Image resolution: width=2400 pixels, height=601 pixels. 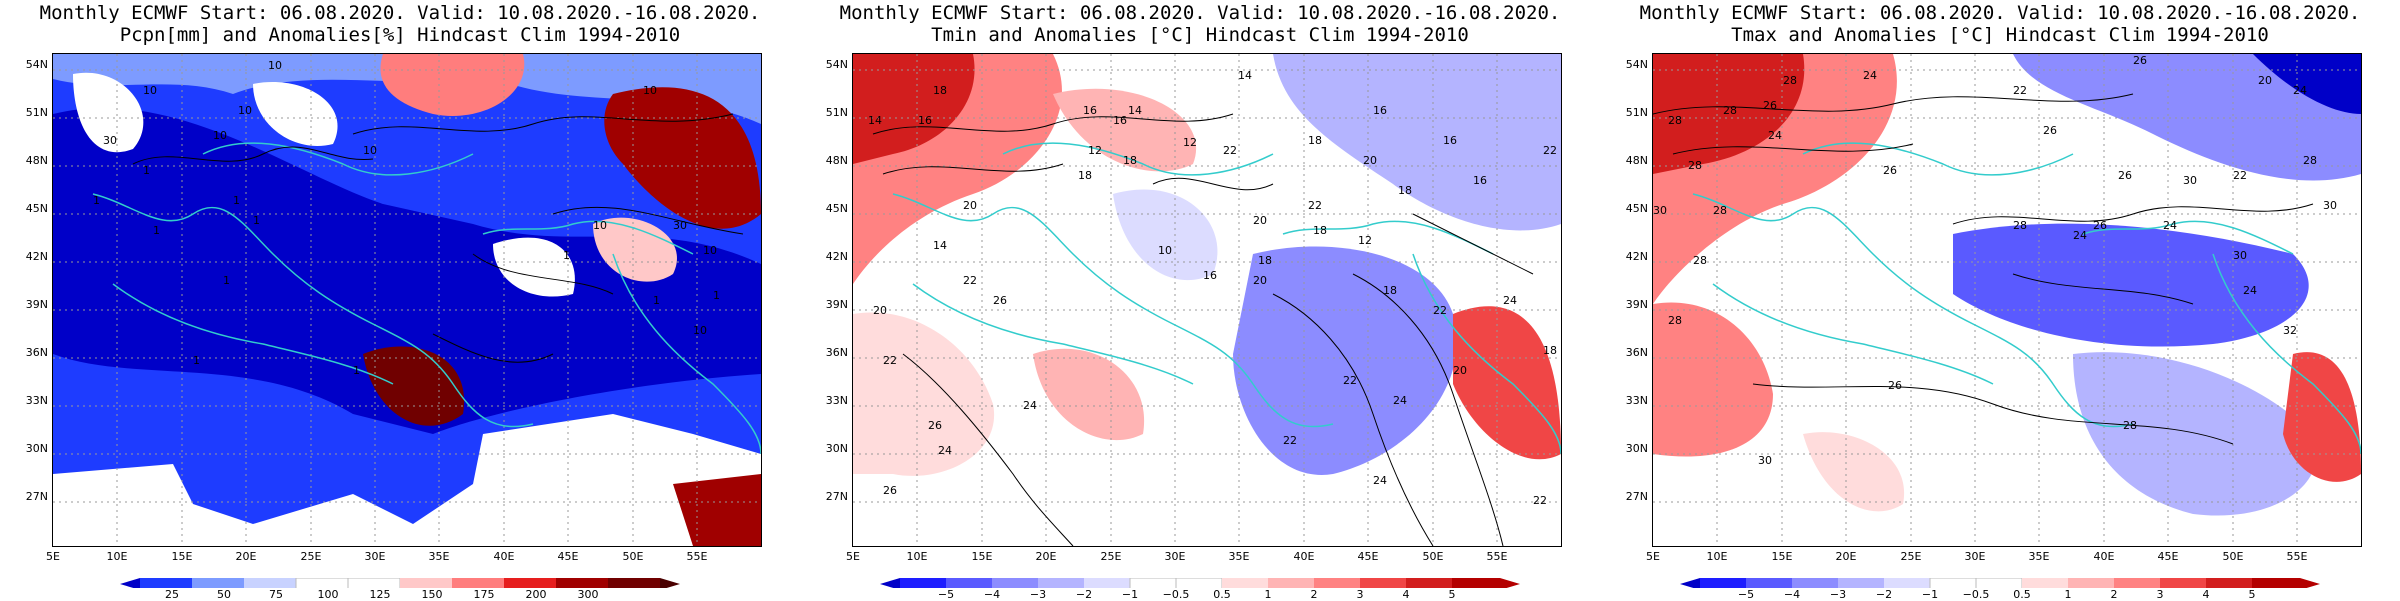 What do you see at coordinates (588, 594) in the screenshot?
I see `colorbar-label: 300` at bounding box center [588, 594].